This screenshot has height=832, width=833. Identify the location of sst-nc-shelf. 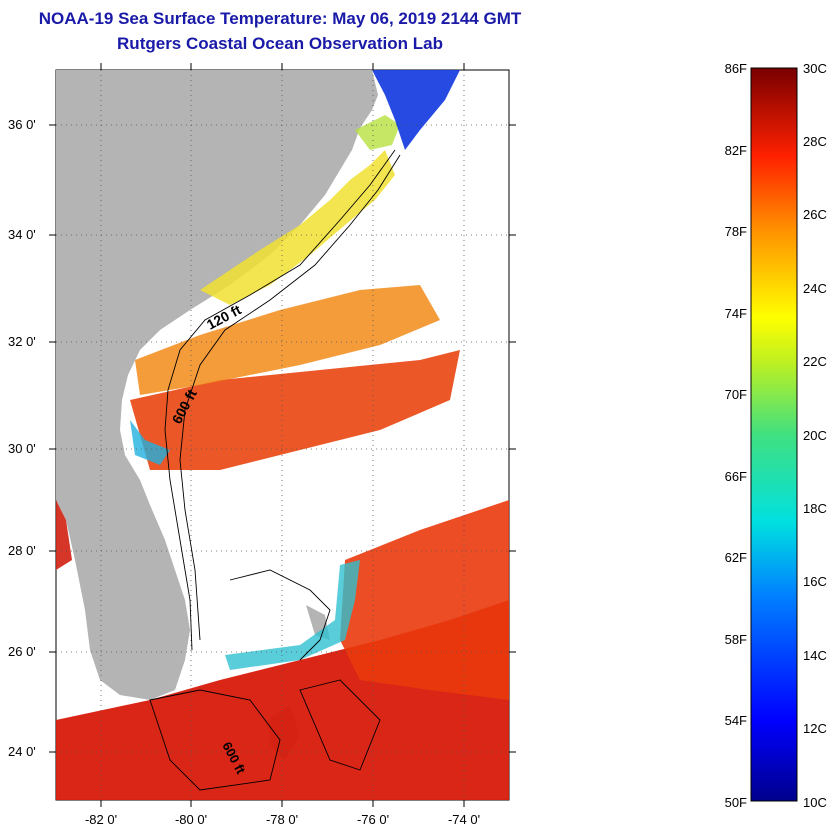
(377, 132).